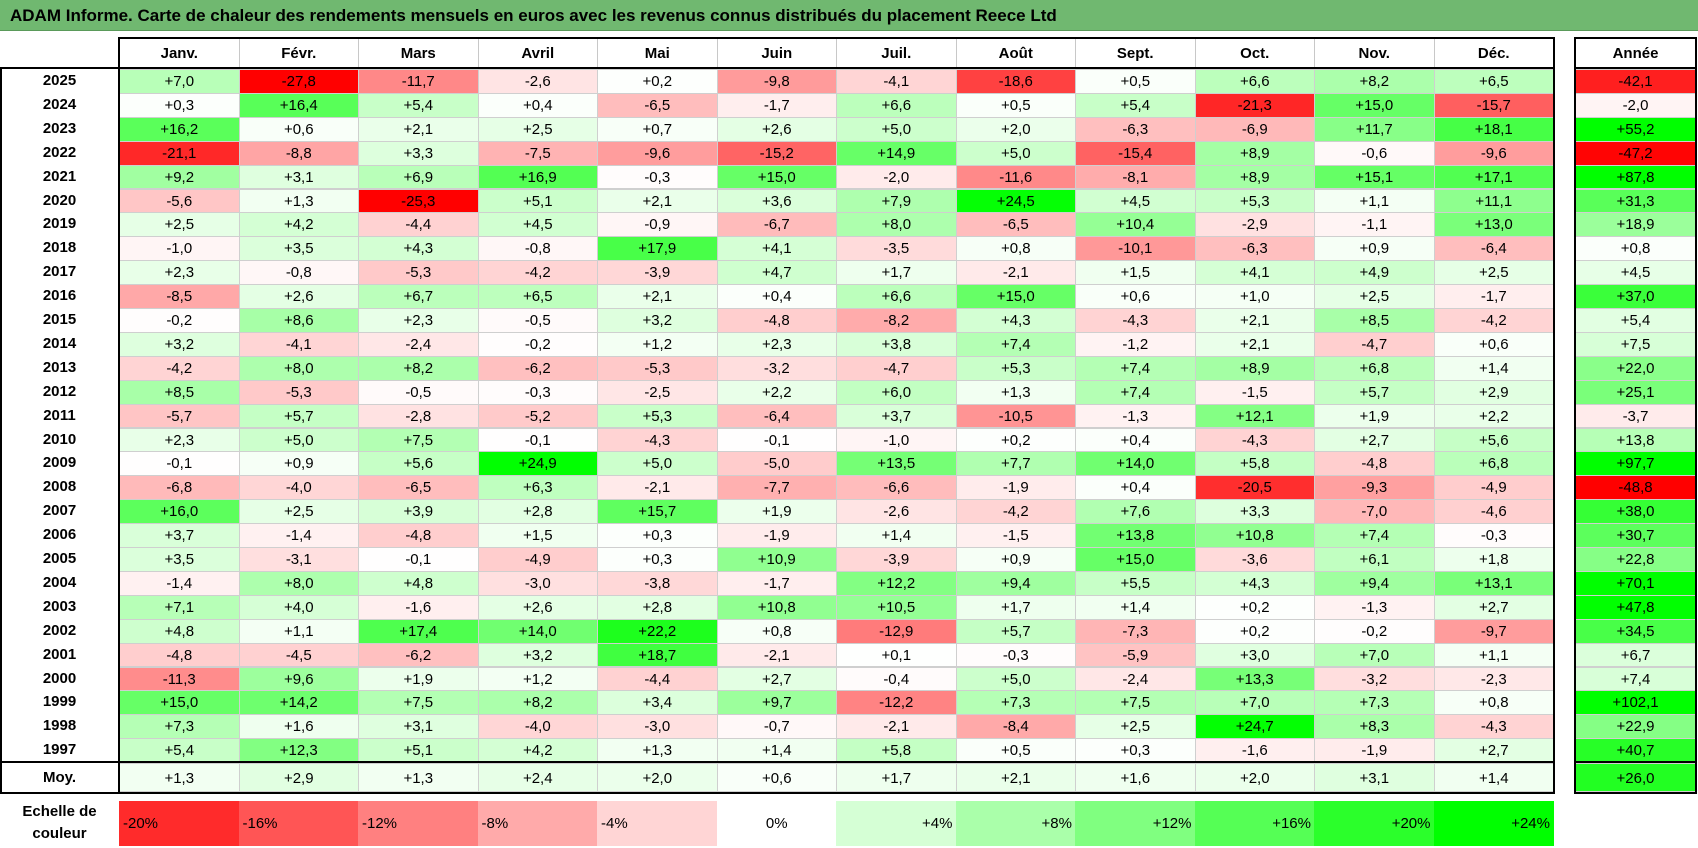  Describe the element at coordinates (1374, 777) in the screenshot. I see `average-cell: +3,1` at that location.